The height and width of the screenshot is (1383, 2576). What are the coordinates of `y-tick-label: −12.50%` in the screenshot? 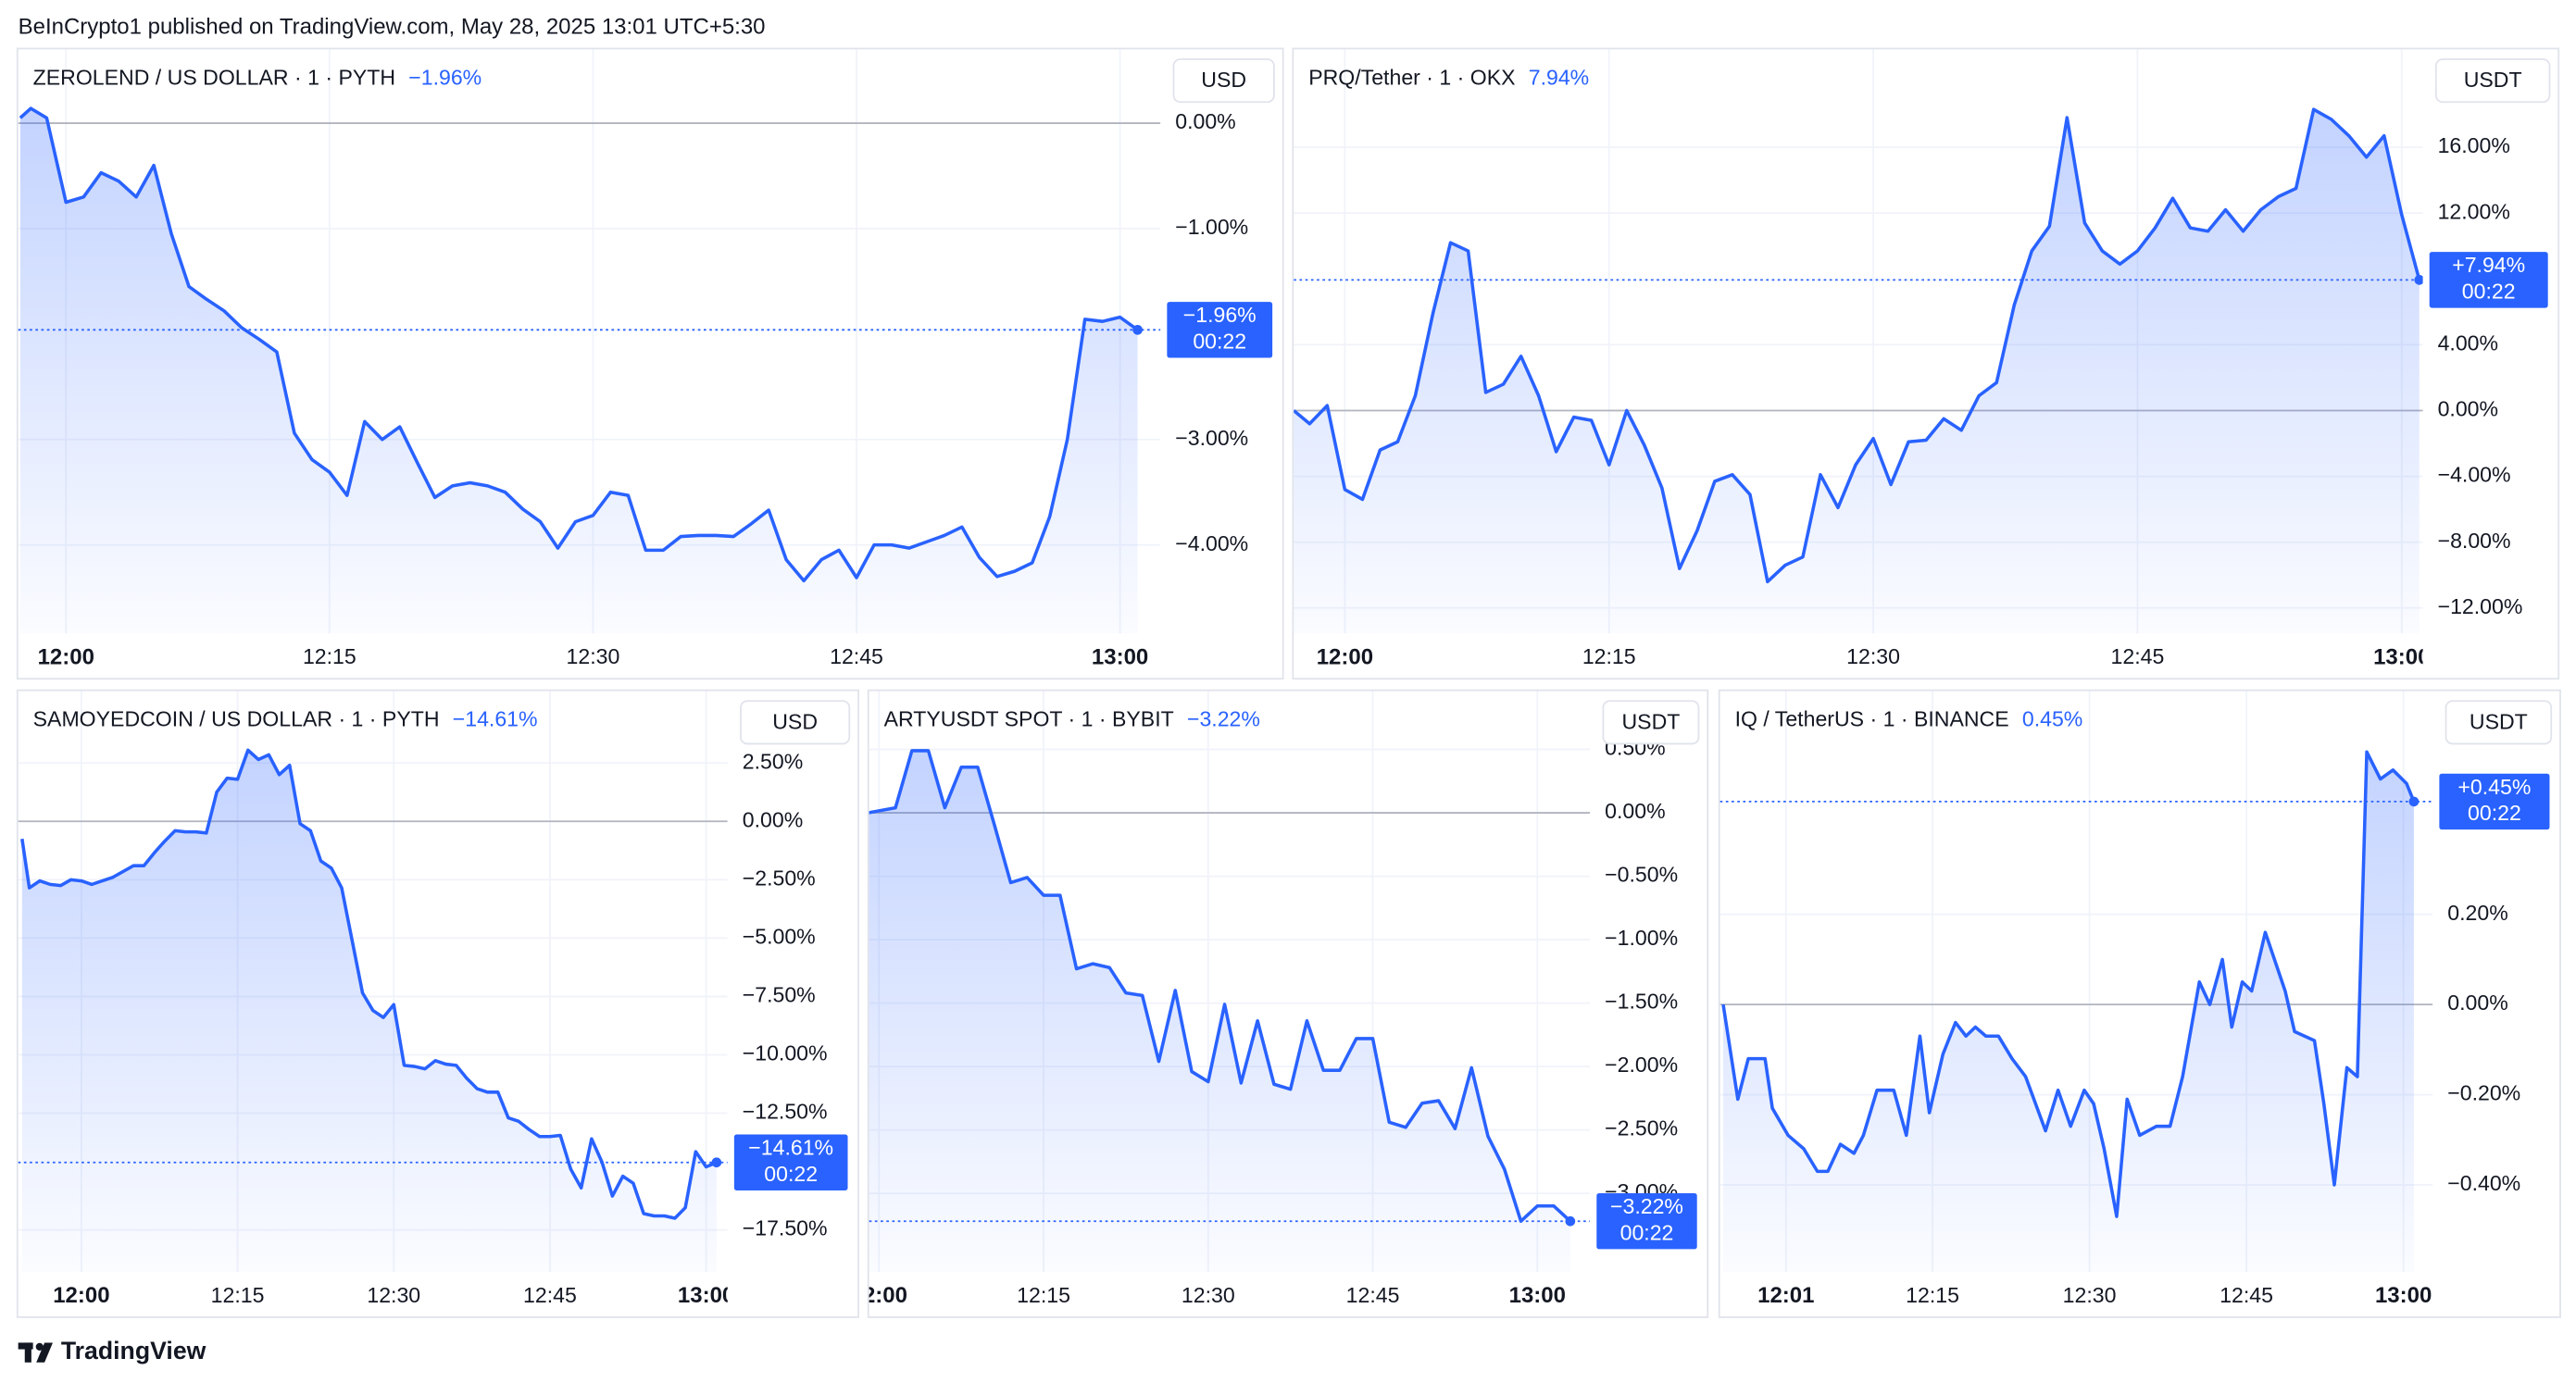 It's located at (786, 1112).